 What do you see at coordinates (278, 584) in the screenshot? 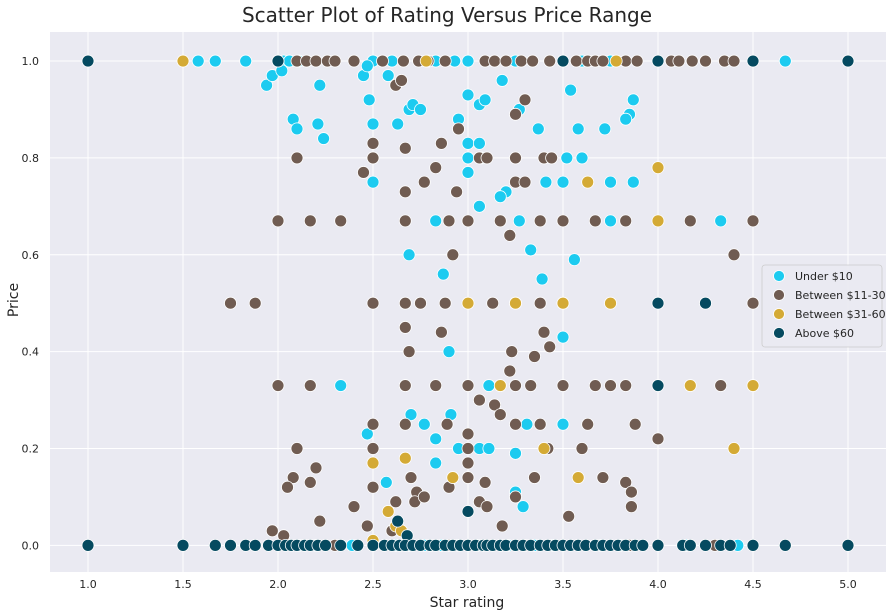
I see `x-tick-label: 2.0` at bounding box center [278, 584].